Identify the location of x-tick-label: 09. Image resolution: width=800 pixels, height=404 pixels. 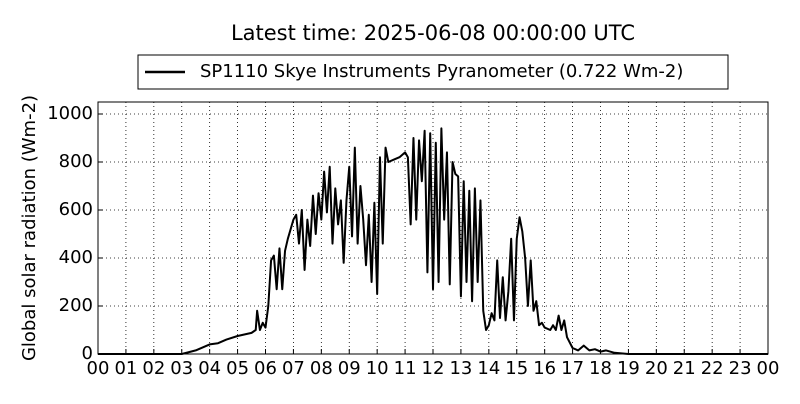
(349, 368).